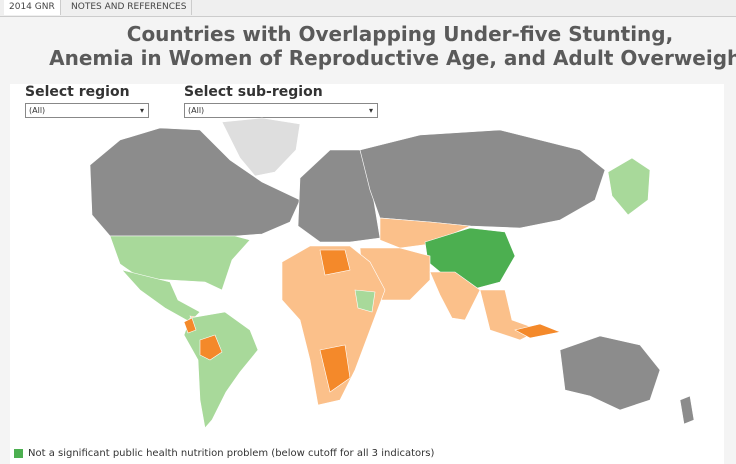 The height and width of the screenshot is (464, 736). What do you see at coordinates (335, 262) in the screenshot?
I see `north-africa-orange` at bounding box center [335, 262].